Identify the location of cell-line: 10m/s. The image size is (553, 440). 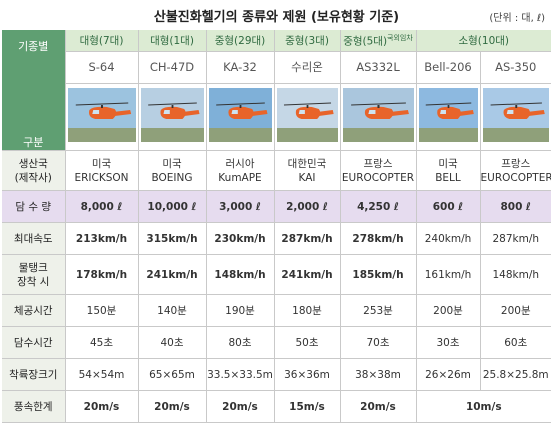
(483, 406).